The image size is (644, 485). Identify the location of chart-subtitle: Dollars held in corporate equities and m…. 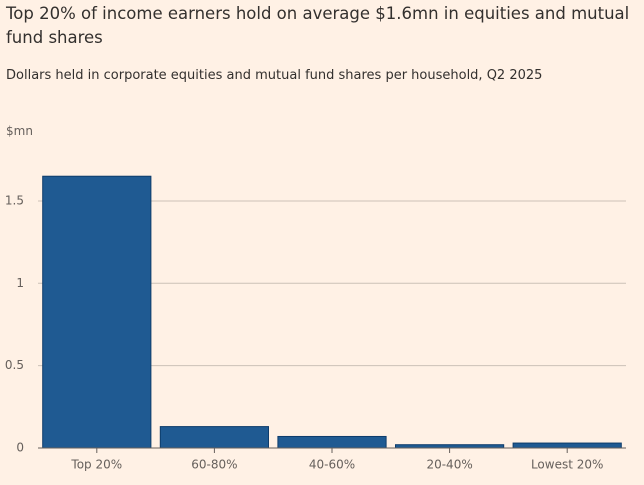
(274, 75).